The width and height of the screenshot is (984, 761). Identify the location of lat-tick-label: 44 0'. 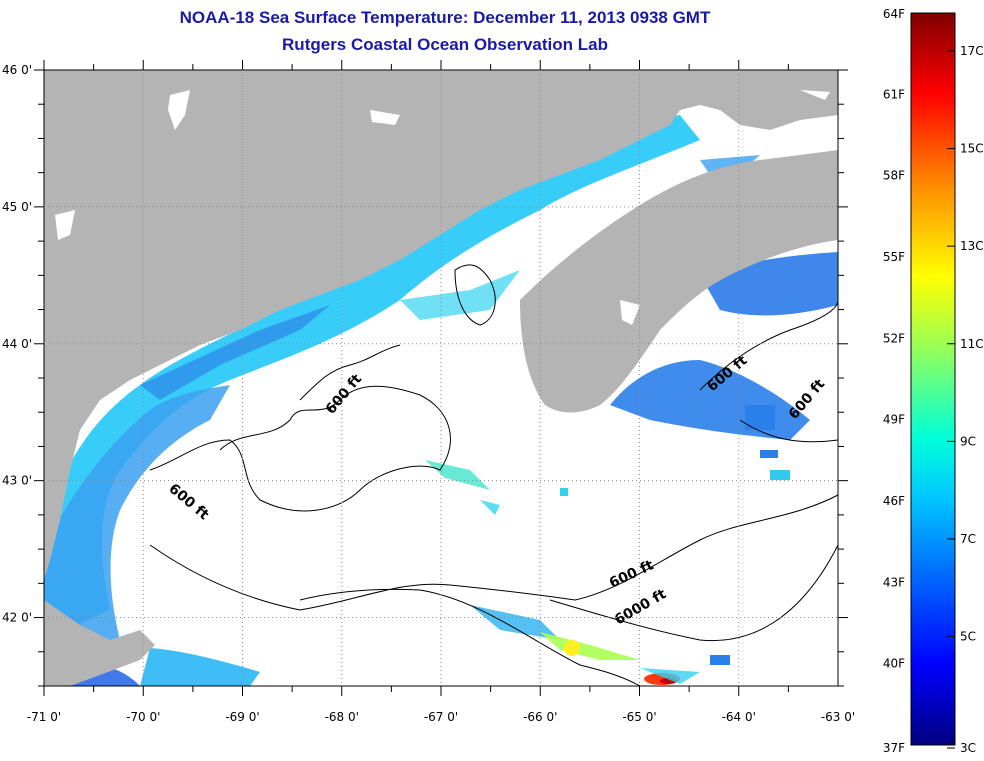
(17, 344).